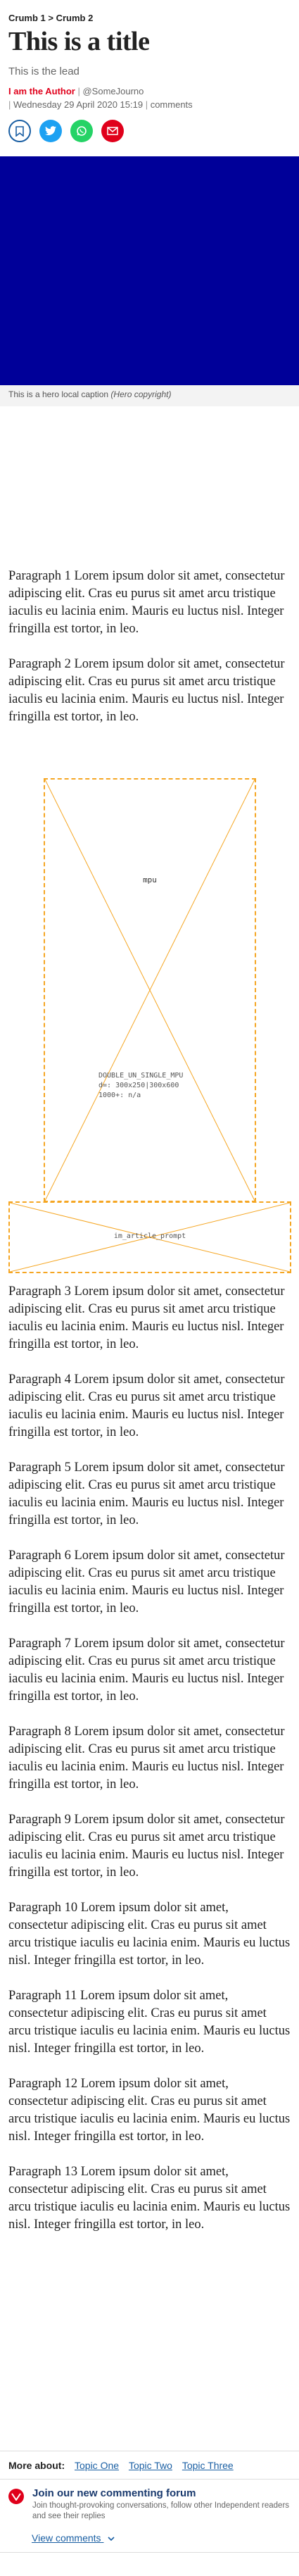  What do you see at coordinates (149, 131) in the screenshot?
I see `share-bar` at bounding box center [149, 131].